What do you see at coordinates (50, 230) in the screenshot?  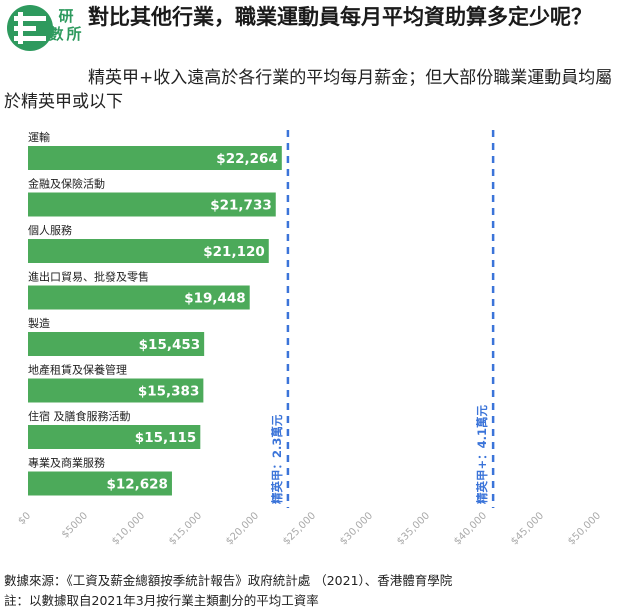 I see `category-label: 個人服務` at bounding box center [50, 230].